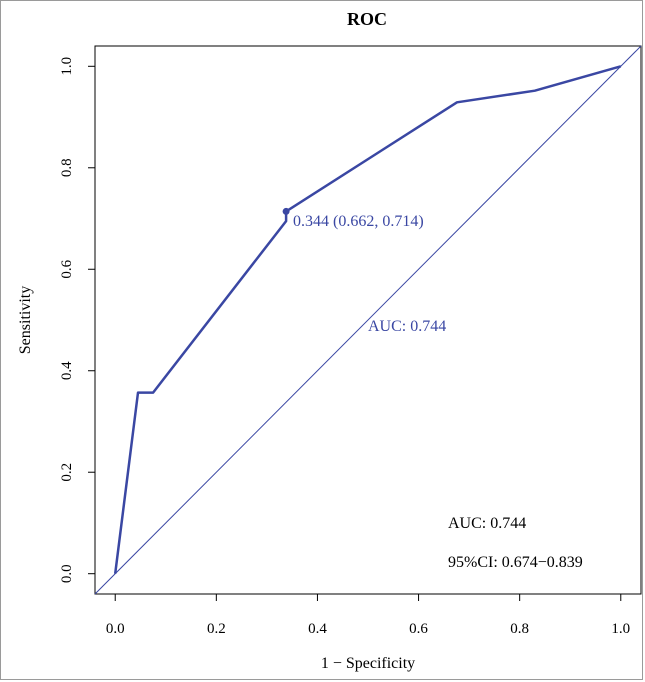 The image size is (645, 682). I want to click on x-tick-label: 0.0, so click(115, 629).